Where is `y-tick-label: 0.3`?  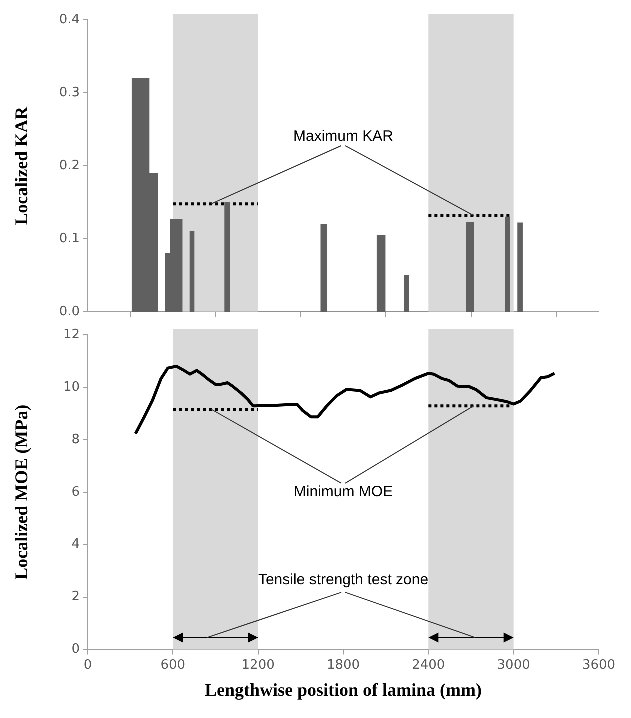 y-tick-label: 0.3 is located at coordinates (69, 92).